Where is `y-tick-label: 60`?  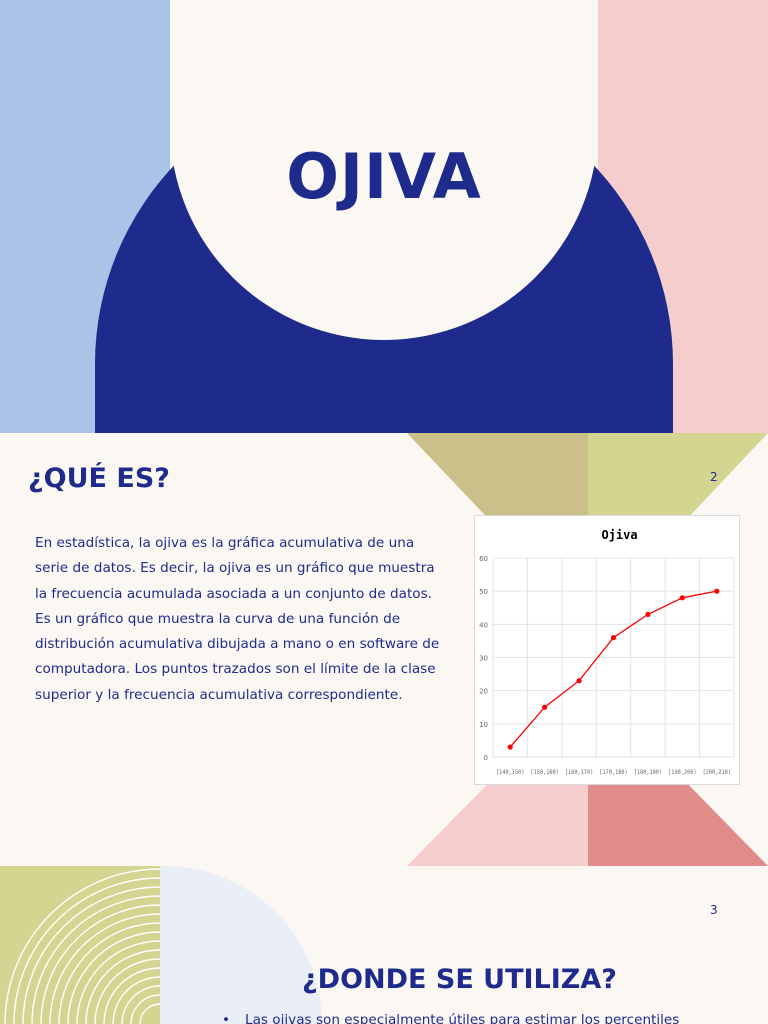
y-tick-label: 60 is located at coordinates (483, 559).